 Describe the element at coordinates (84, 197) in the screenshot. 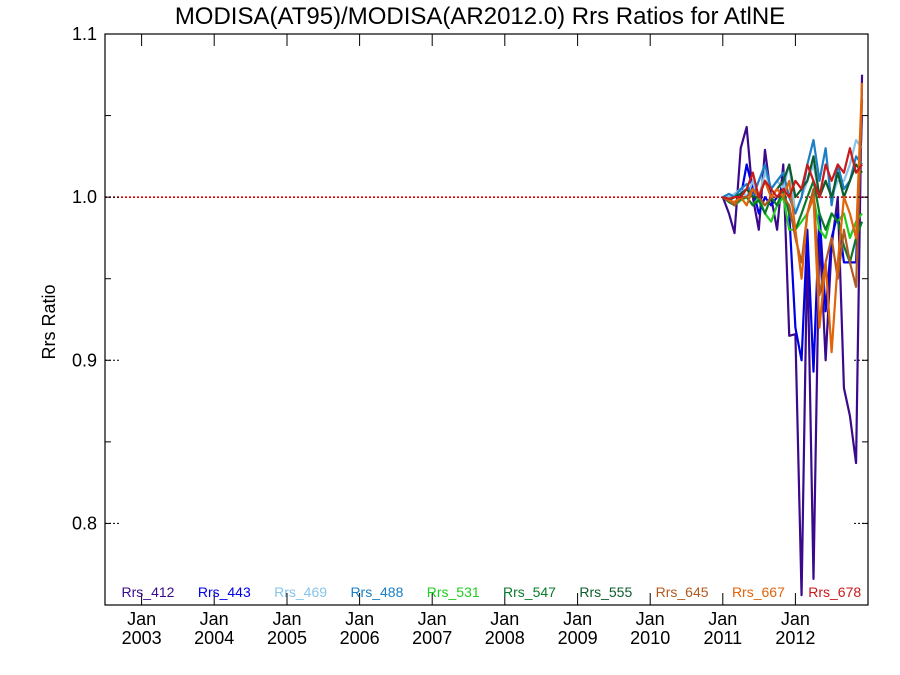

I see `y-tick-label: 1.0` at that location.